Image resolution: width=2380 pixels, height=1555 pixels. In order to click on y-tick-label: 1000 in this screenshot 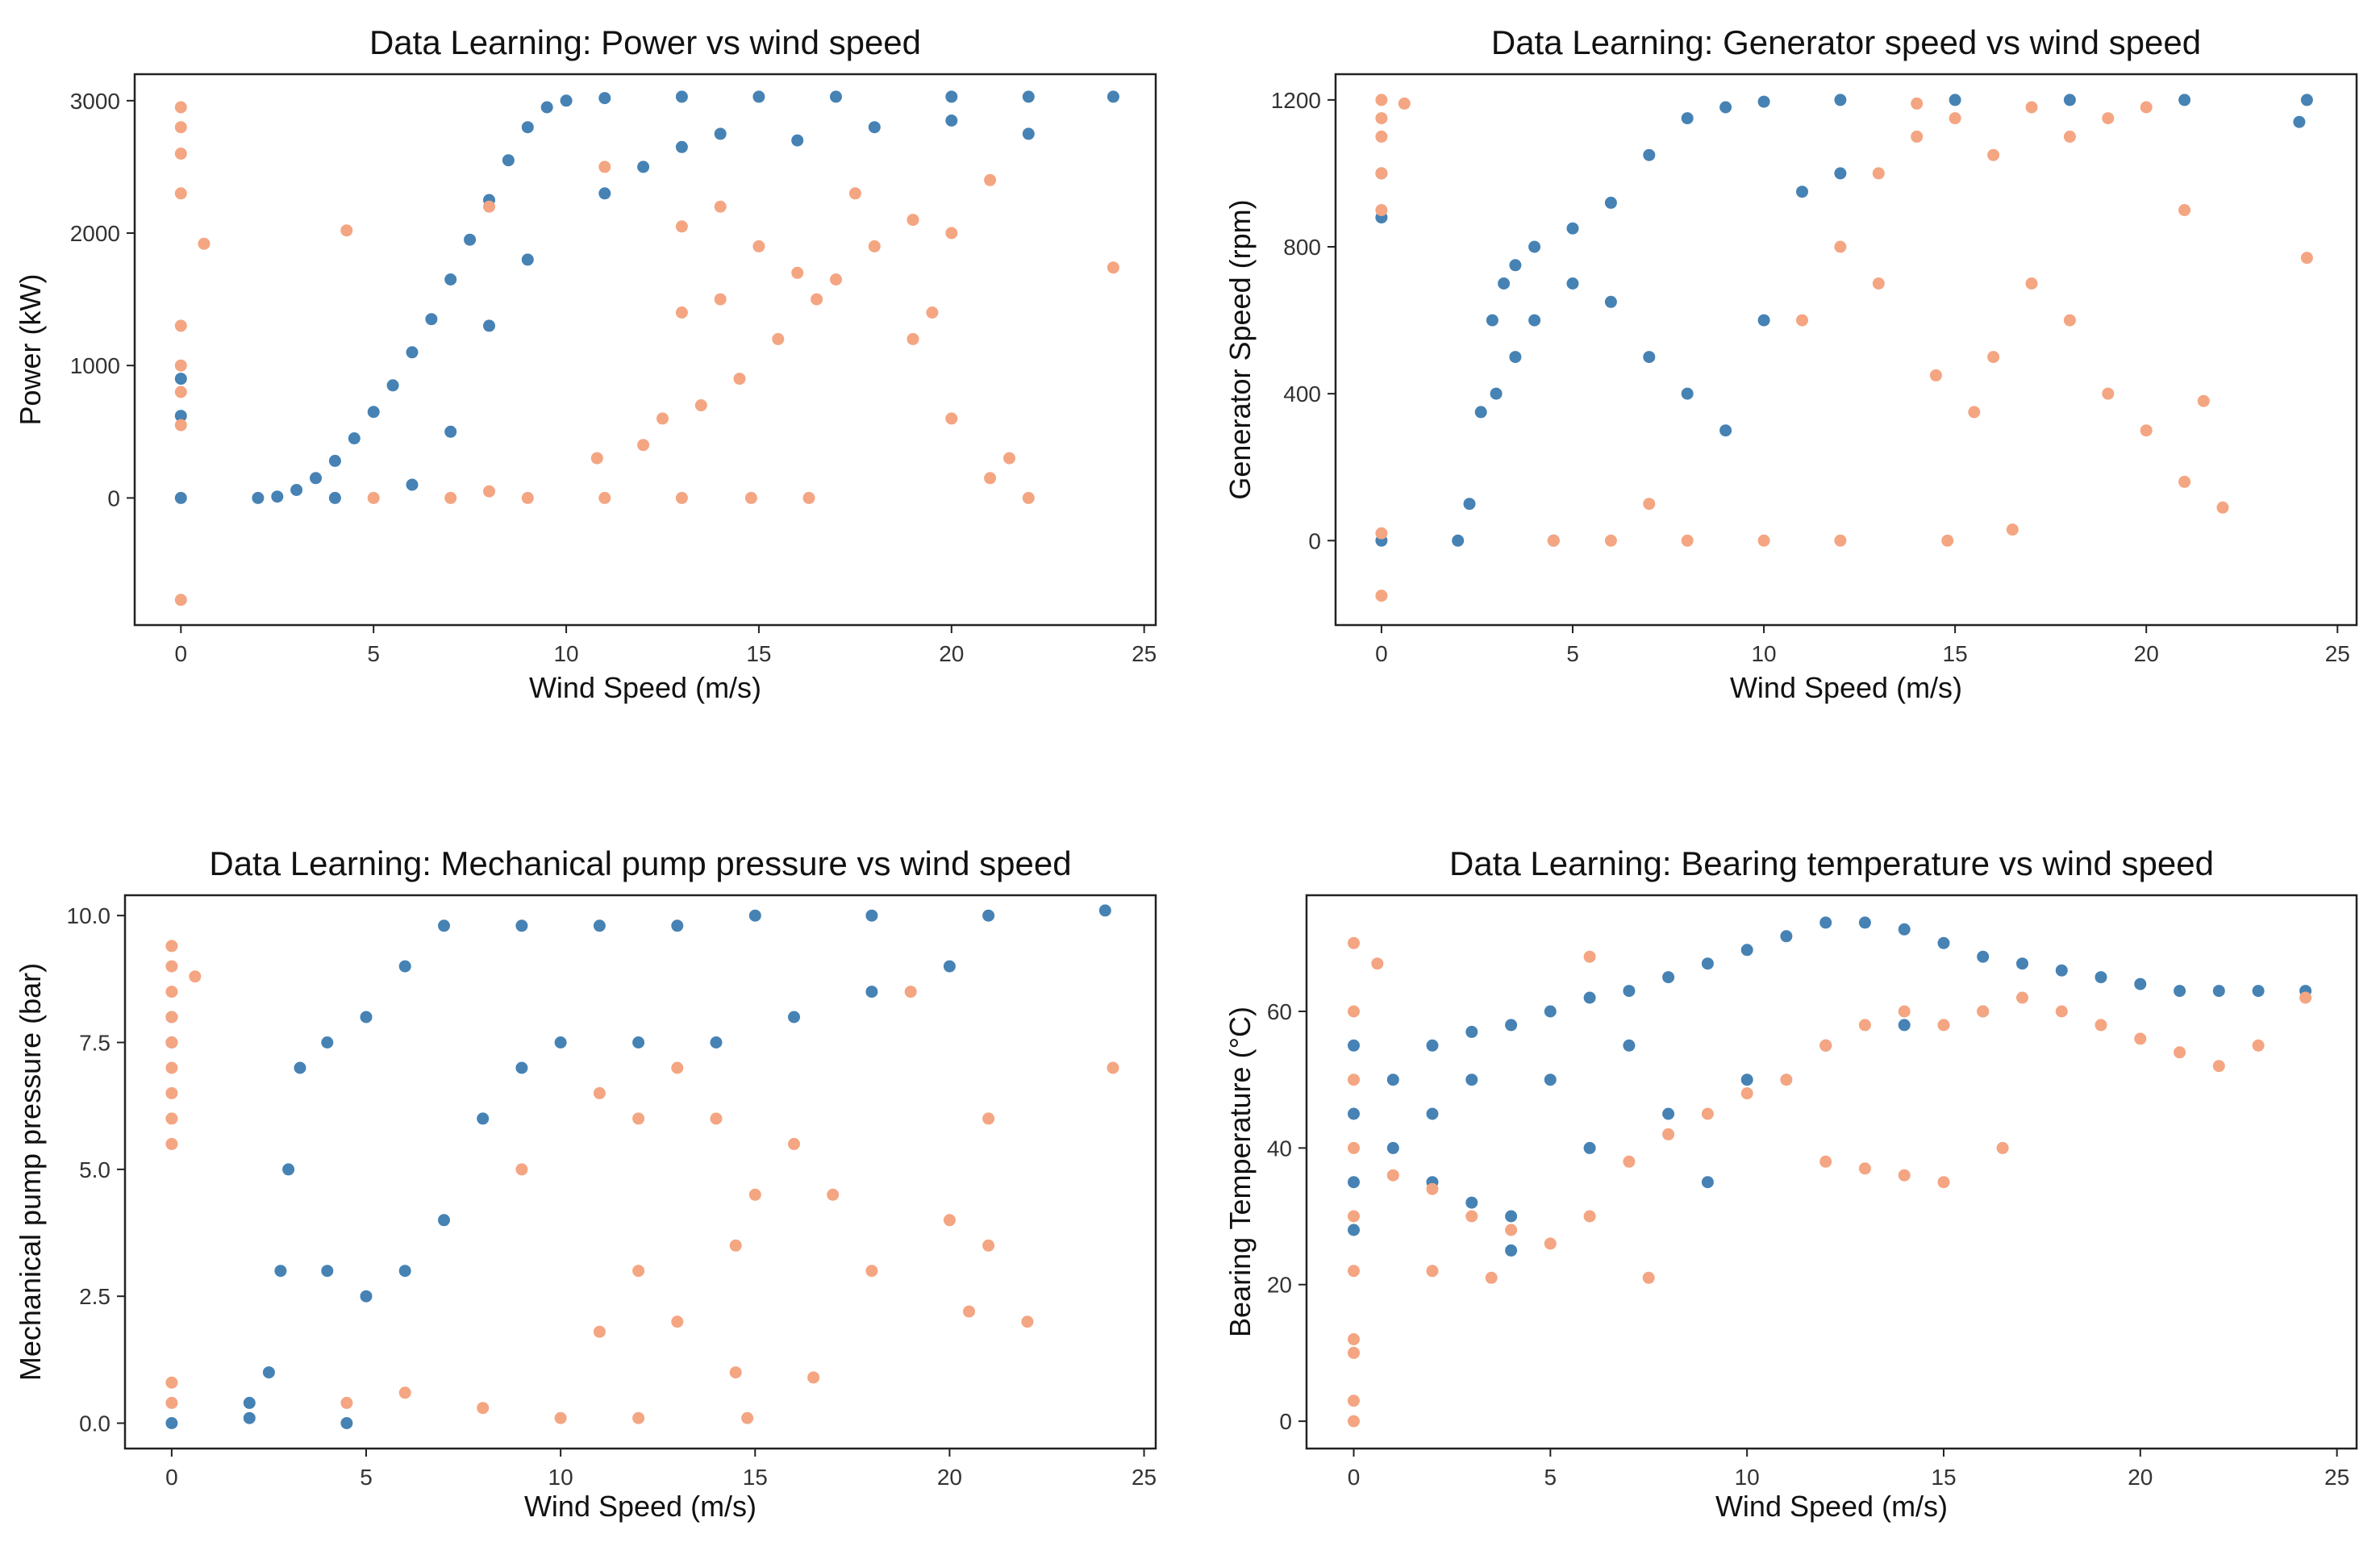, I will do `click(95, 365)`.